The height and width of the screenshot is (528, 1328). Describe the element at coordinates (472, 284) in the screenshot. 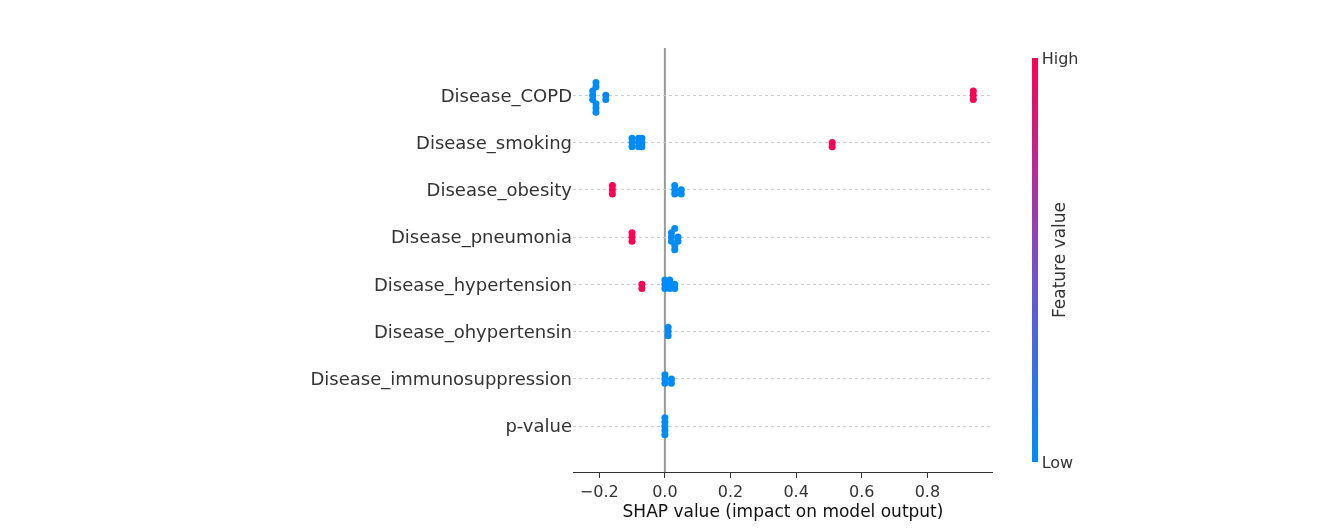

I see `y-tick-label: Disease_hypertension` at that location.